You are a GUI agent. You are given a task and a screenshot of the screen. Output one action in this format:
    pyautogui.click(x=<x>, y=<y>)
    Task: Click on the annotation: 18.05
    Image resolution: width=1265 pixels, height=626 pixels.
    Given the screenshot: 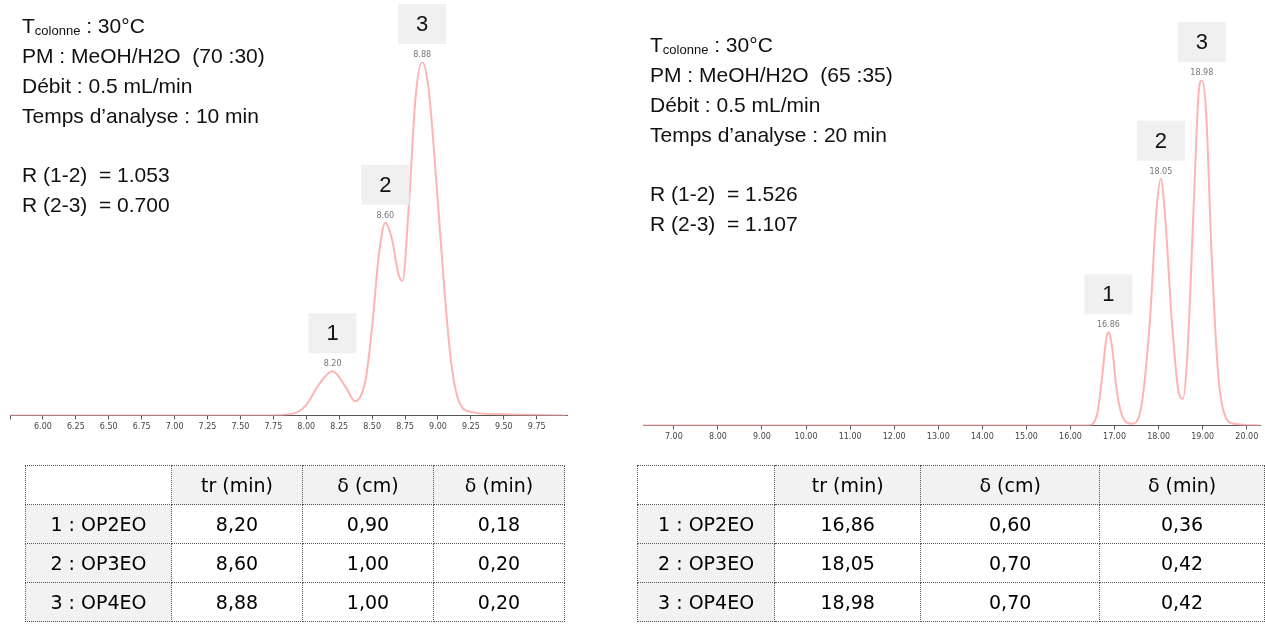 What is the action you would take?
    pyautogui.click(x=1161, y=171)
    